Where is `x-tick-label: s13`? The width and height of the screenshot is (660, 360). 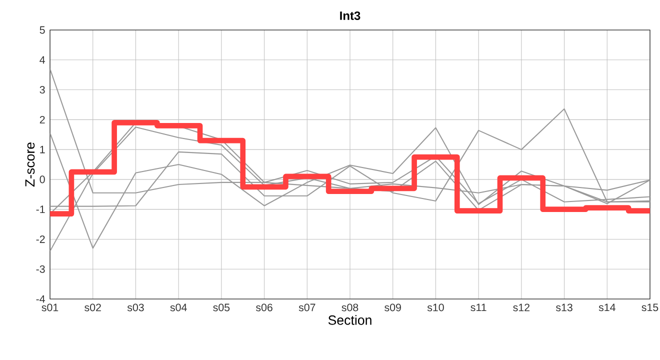 x-tick-label: s13 is located at coordinates (564, 308).